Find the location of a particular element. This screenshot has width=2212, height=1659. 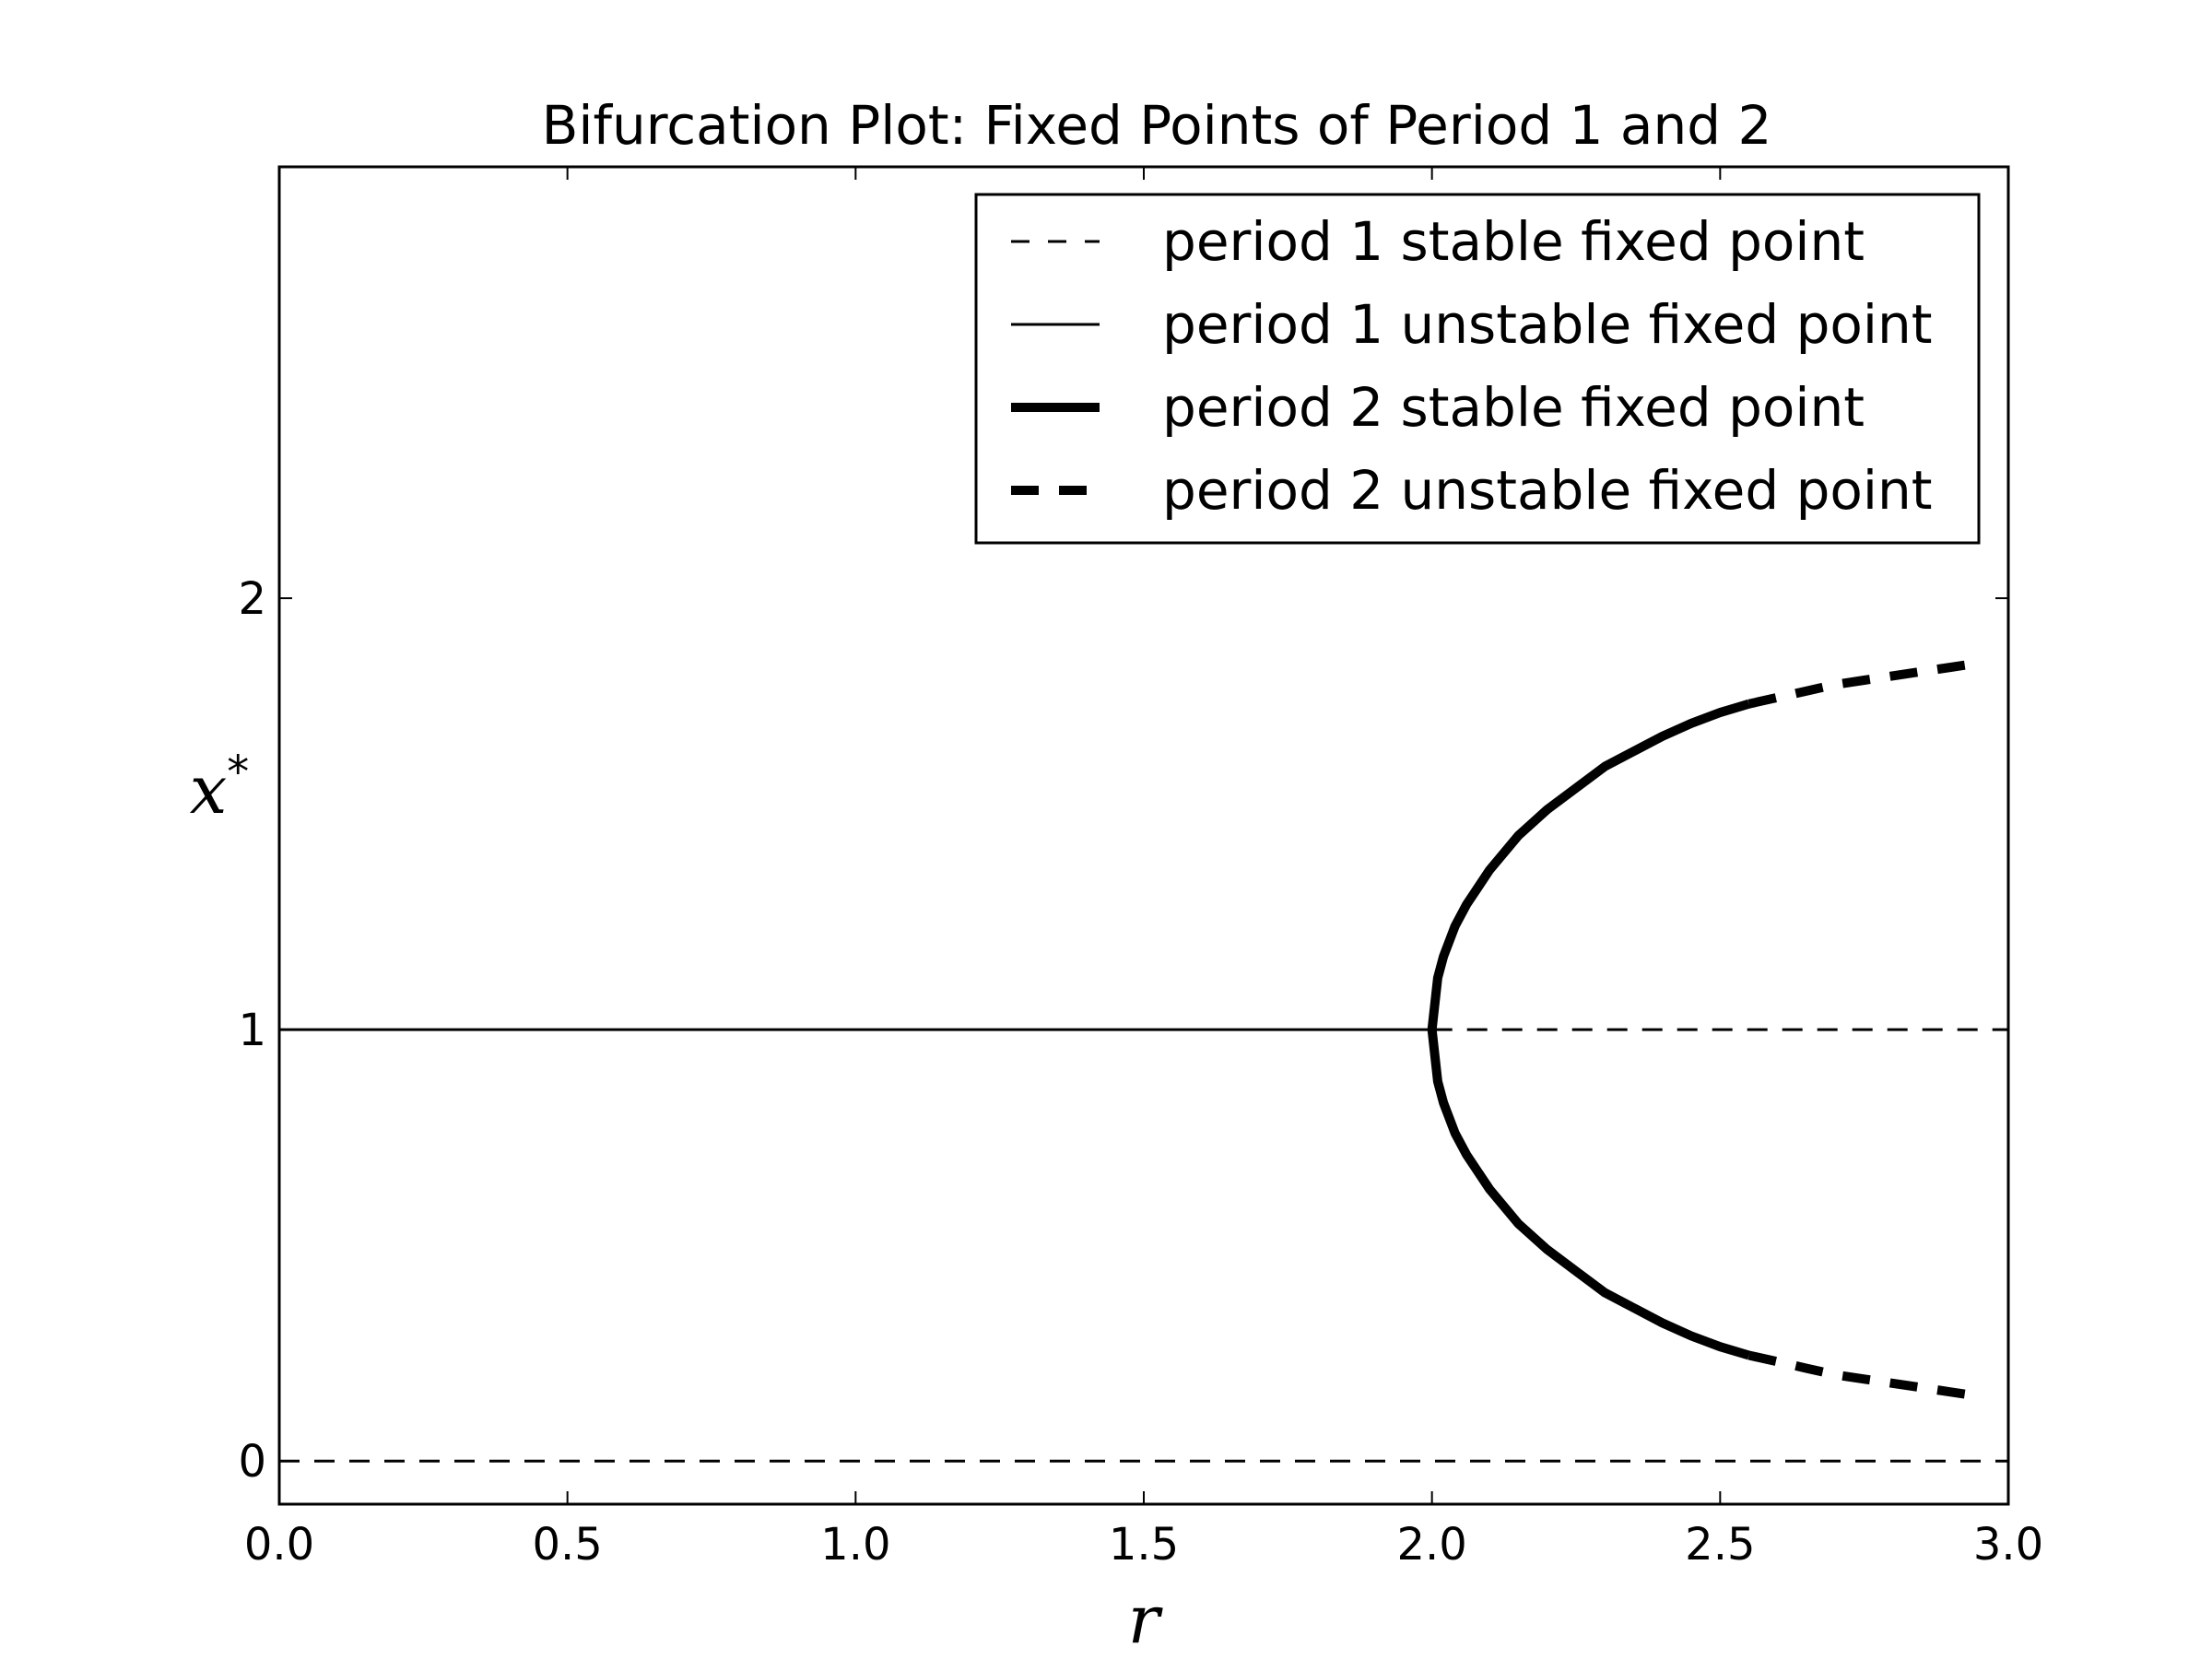

legend-label: period 2 unstable fixed point is located at coordinates (1547, 490).